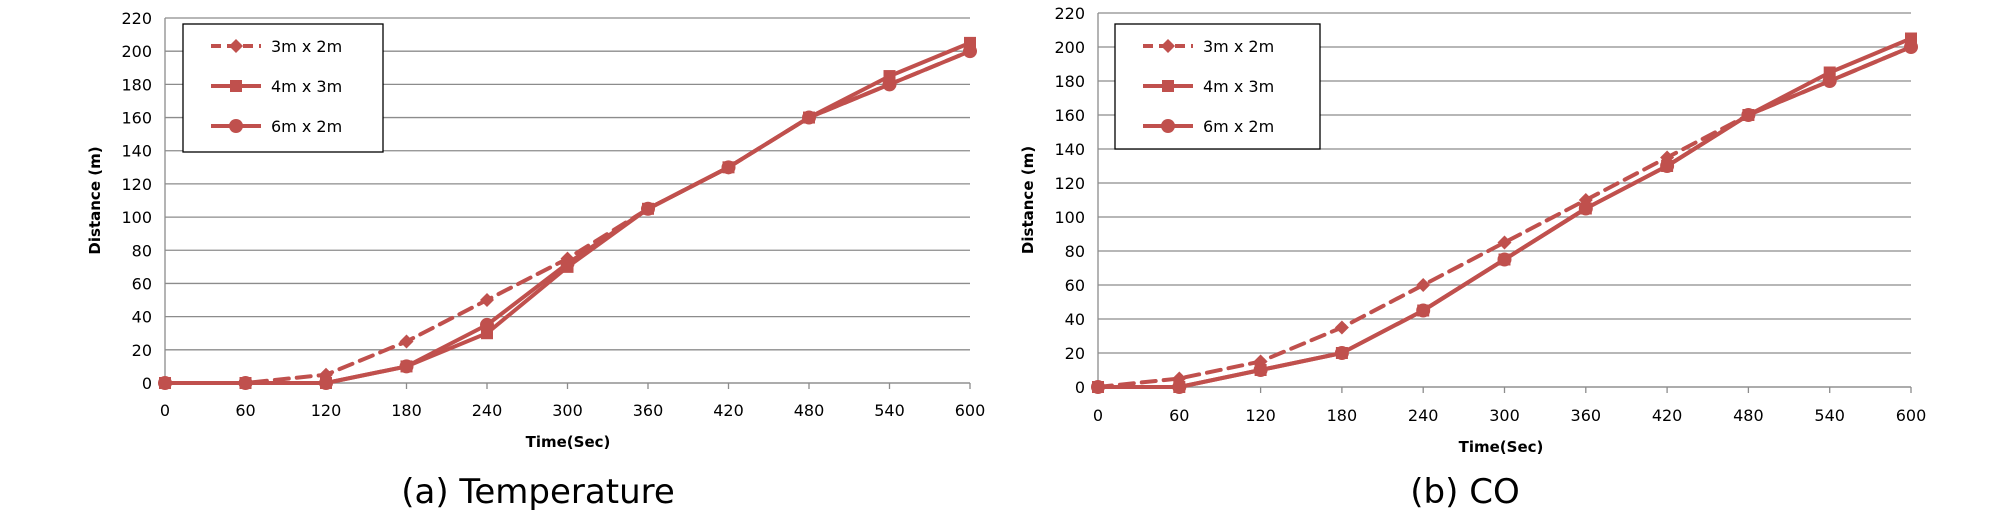 The width and height of the screenshot is (2008, 518). Describe the element at coordinates (1465, 492) in the screenshot. I see `chart-caption: (b) CO` at that location.